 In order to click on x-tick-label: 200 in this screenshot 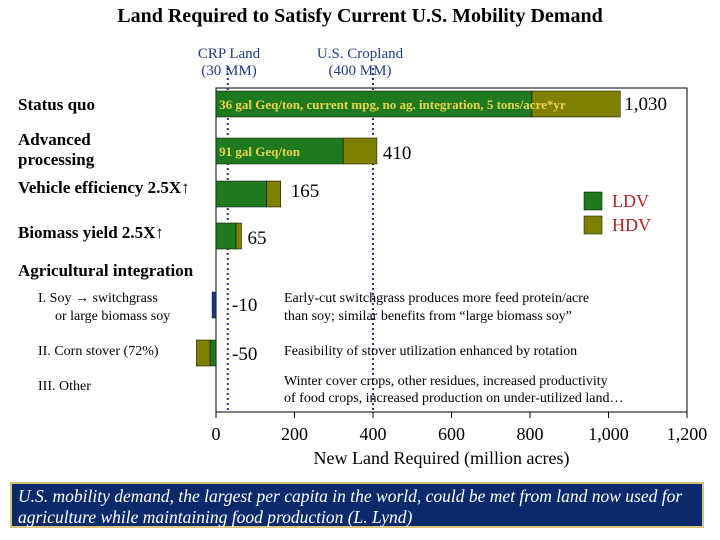, I will do `click(294, 434)`.